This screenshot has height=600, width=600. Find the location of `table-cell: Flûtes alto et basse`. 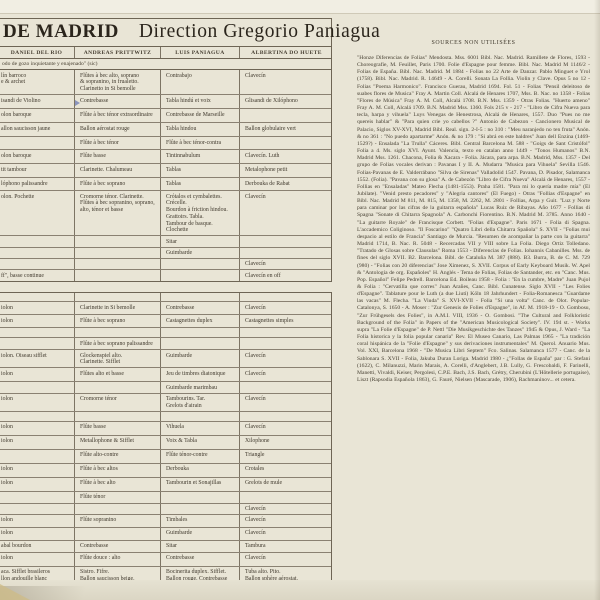

table-cell: Flûtes alto et basse is located at coordinates (117, 375).